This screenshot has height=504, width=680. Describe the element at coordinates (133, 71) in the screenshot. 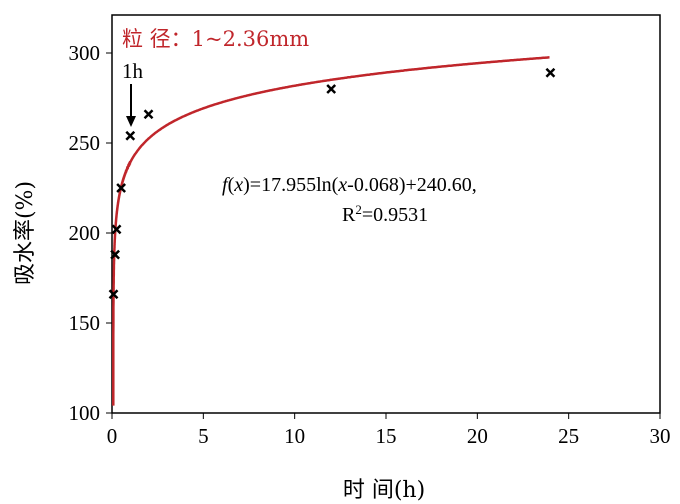

I see `annotation-1h: 1h` at that location.